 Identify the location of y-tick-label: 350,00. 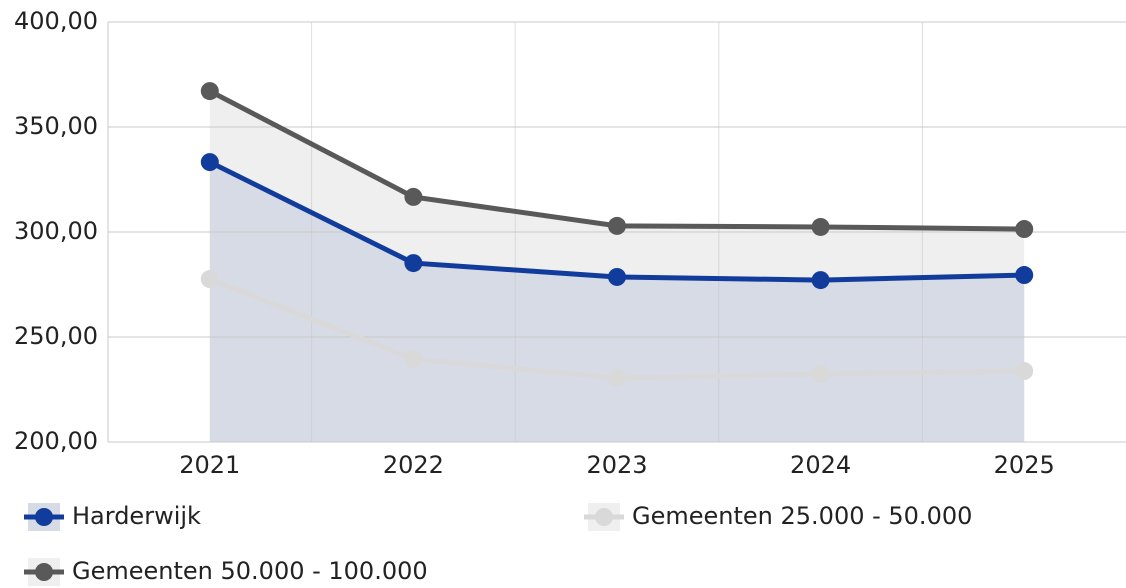
(56, 126).